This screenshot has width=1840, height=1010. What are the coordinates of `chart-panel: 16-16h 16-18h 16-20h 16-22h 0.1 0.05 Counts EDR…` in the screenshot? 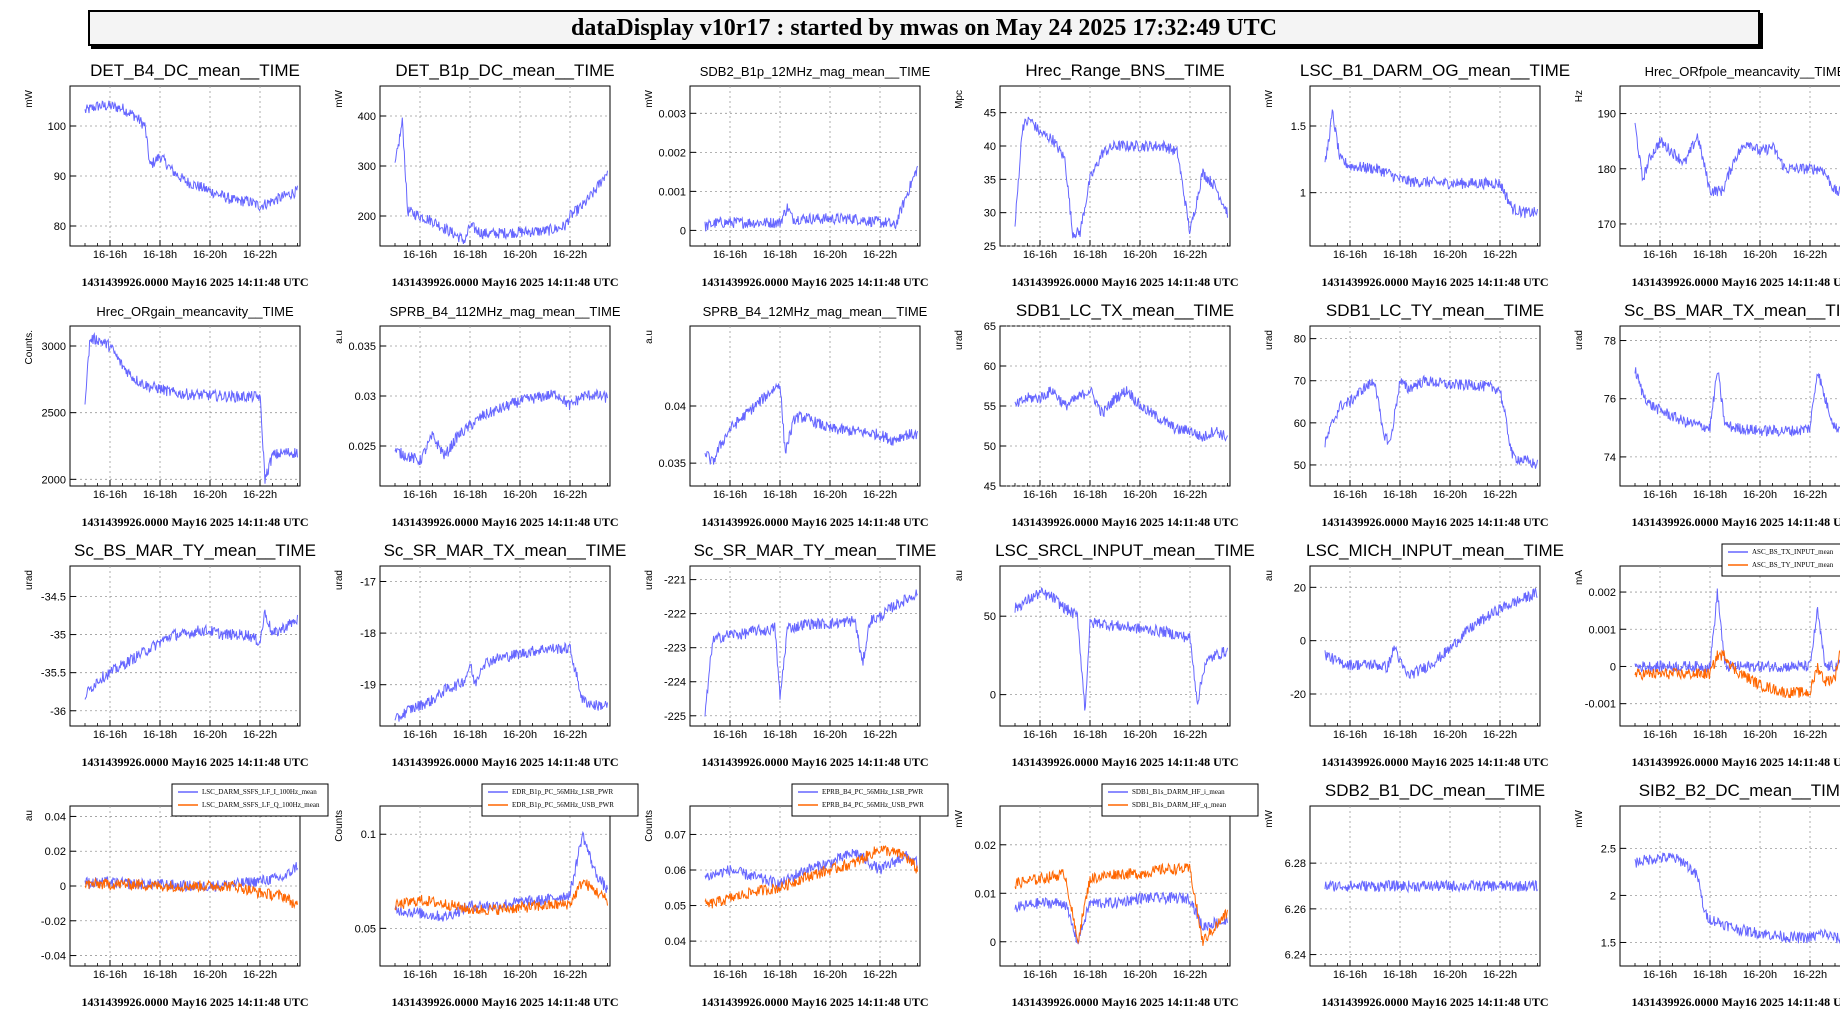 It's located at (484, 890).